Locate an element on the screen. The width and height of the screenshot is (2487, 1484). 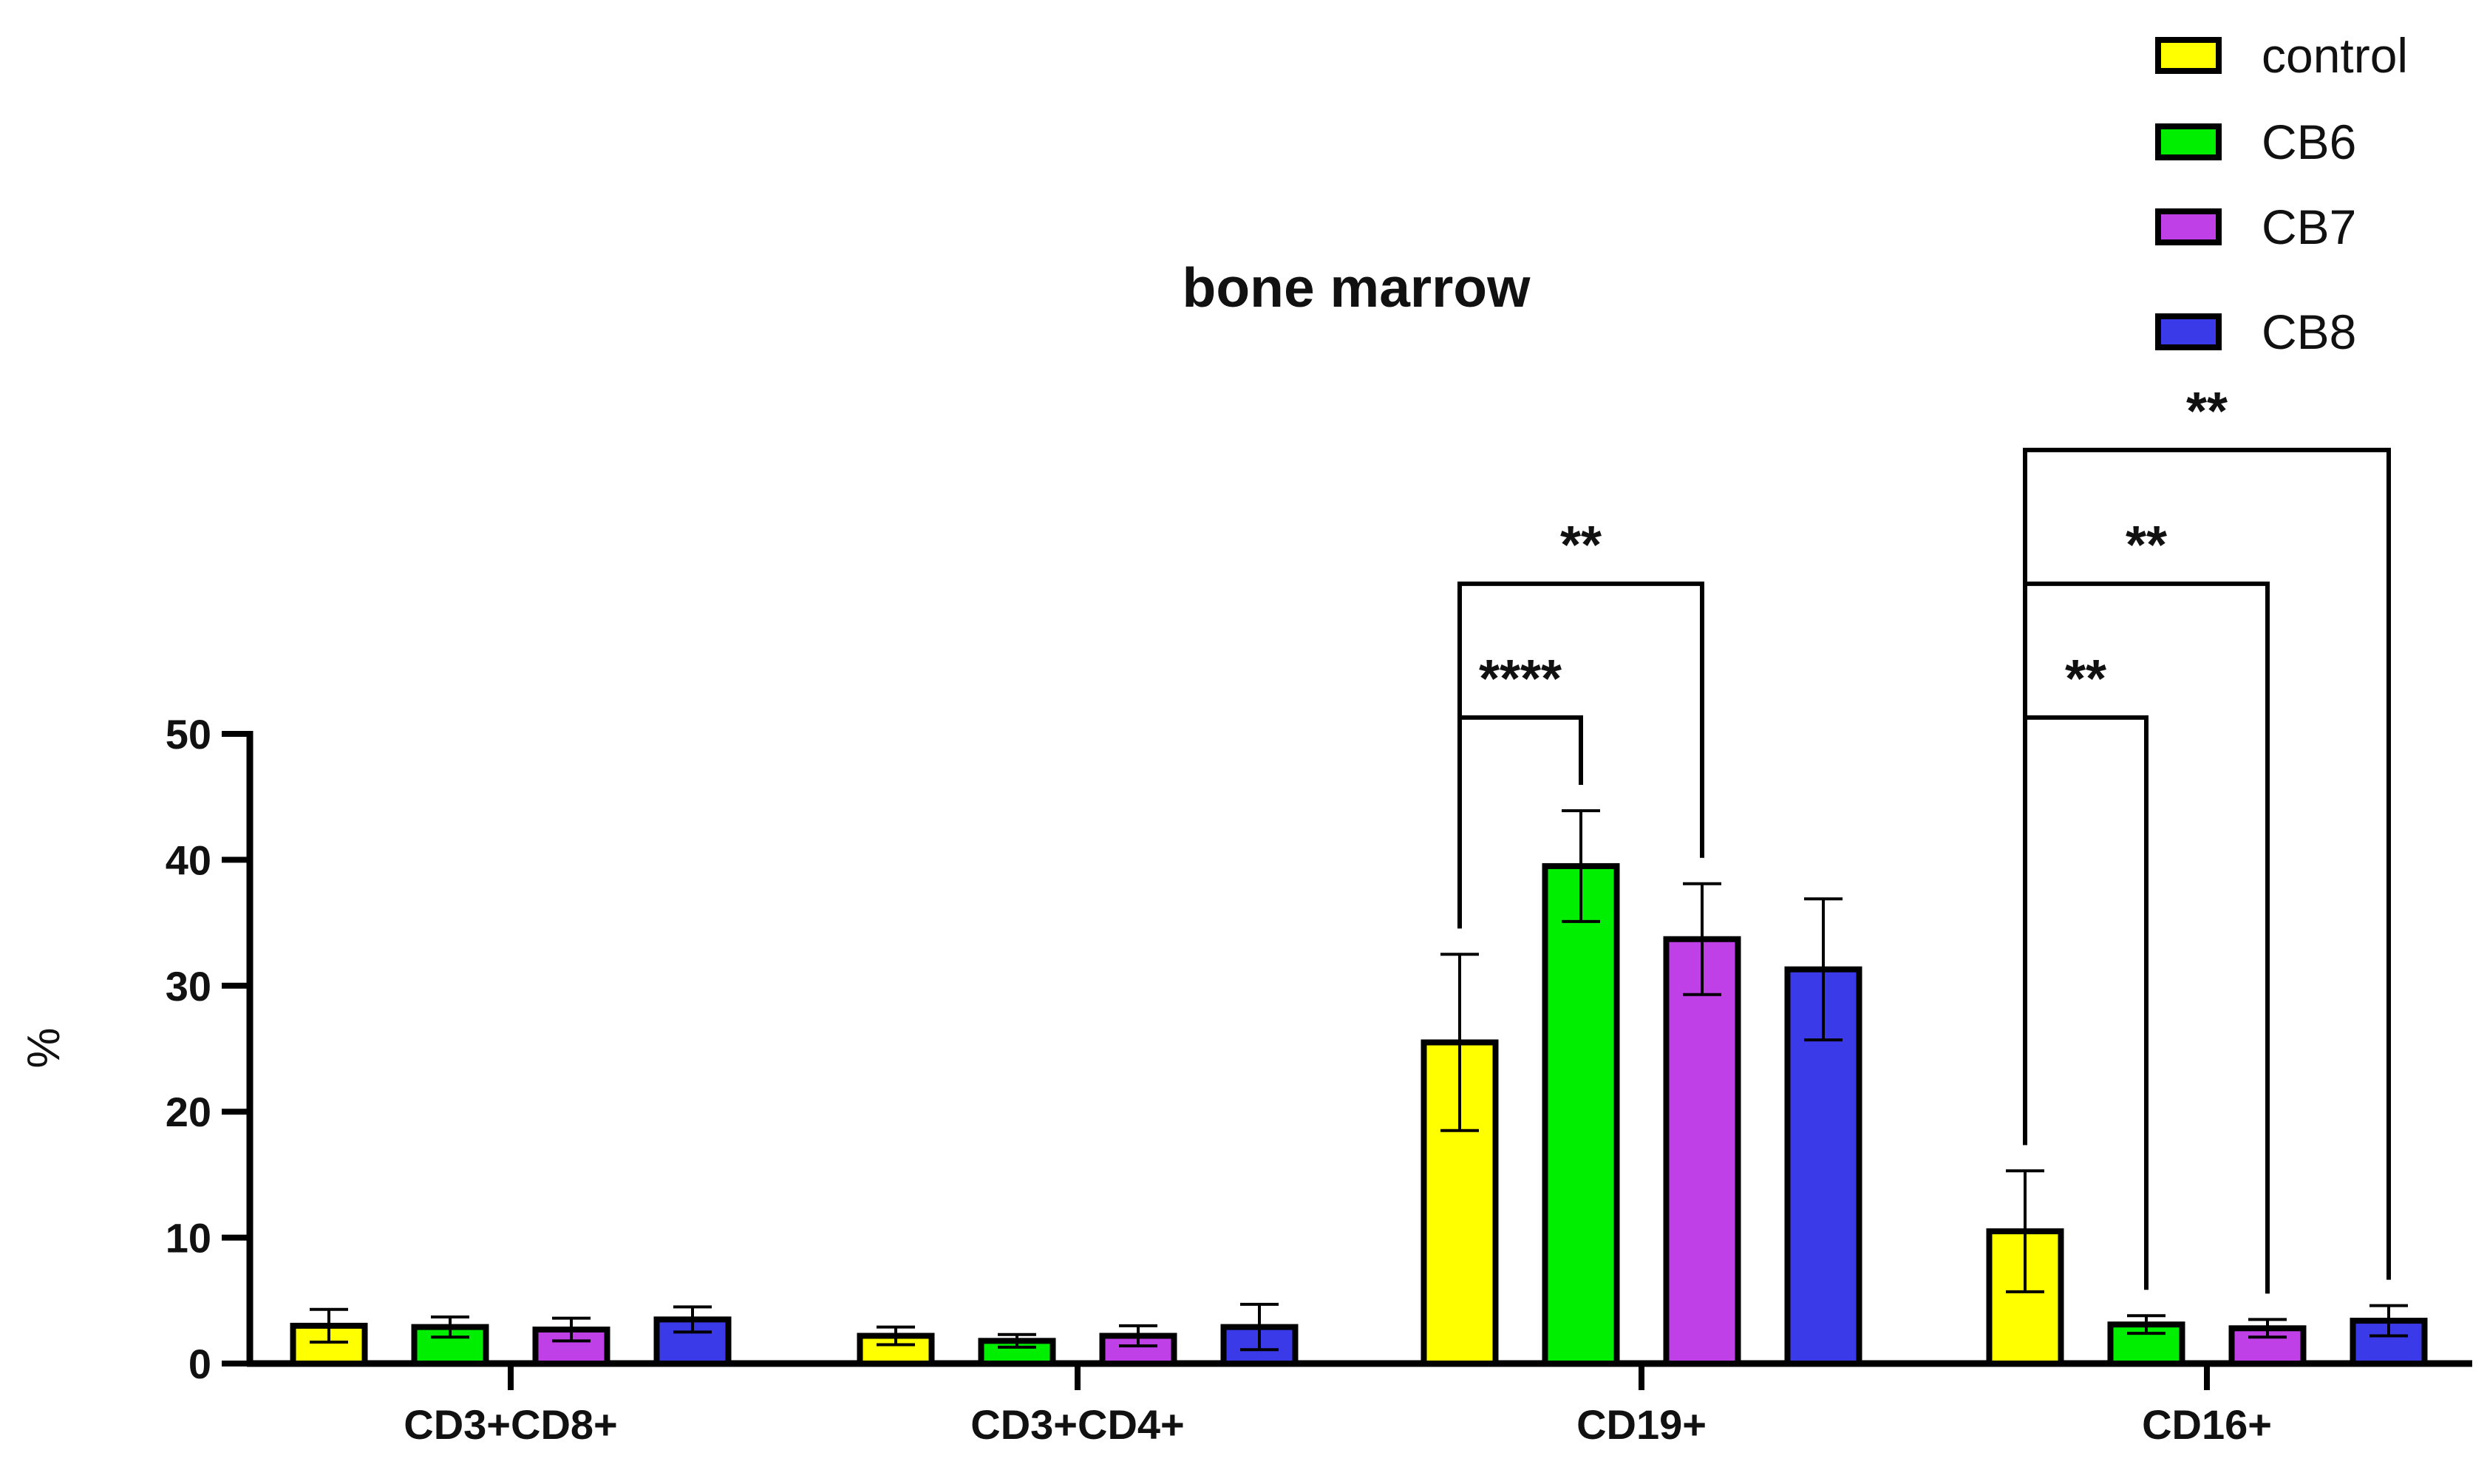
y-axis-label: % is located at coordinates (44, 1047).